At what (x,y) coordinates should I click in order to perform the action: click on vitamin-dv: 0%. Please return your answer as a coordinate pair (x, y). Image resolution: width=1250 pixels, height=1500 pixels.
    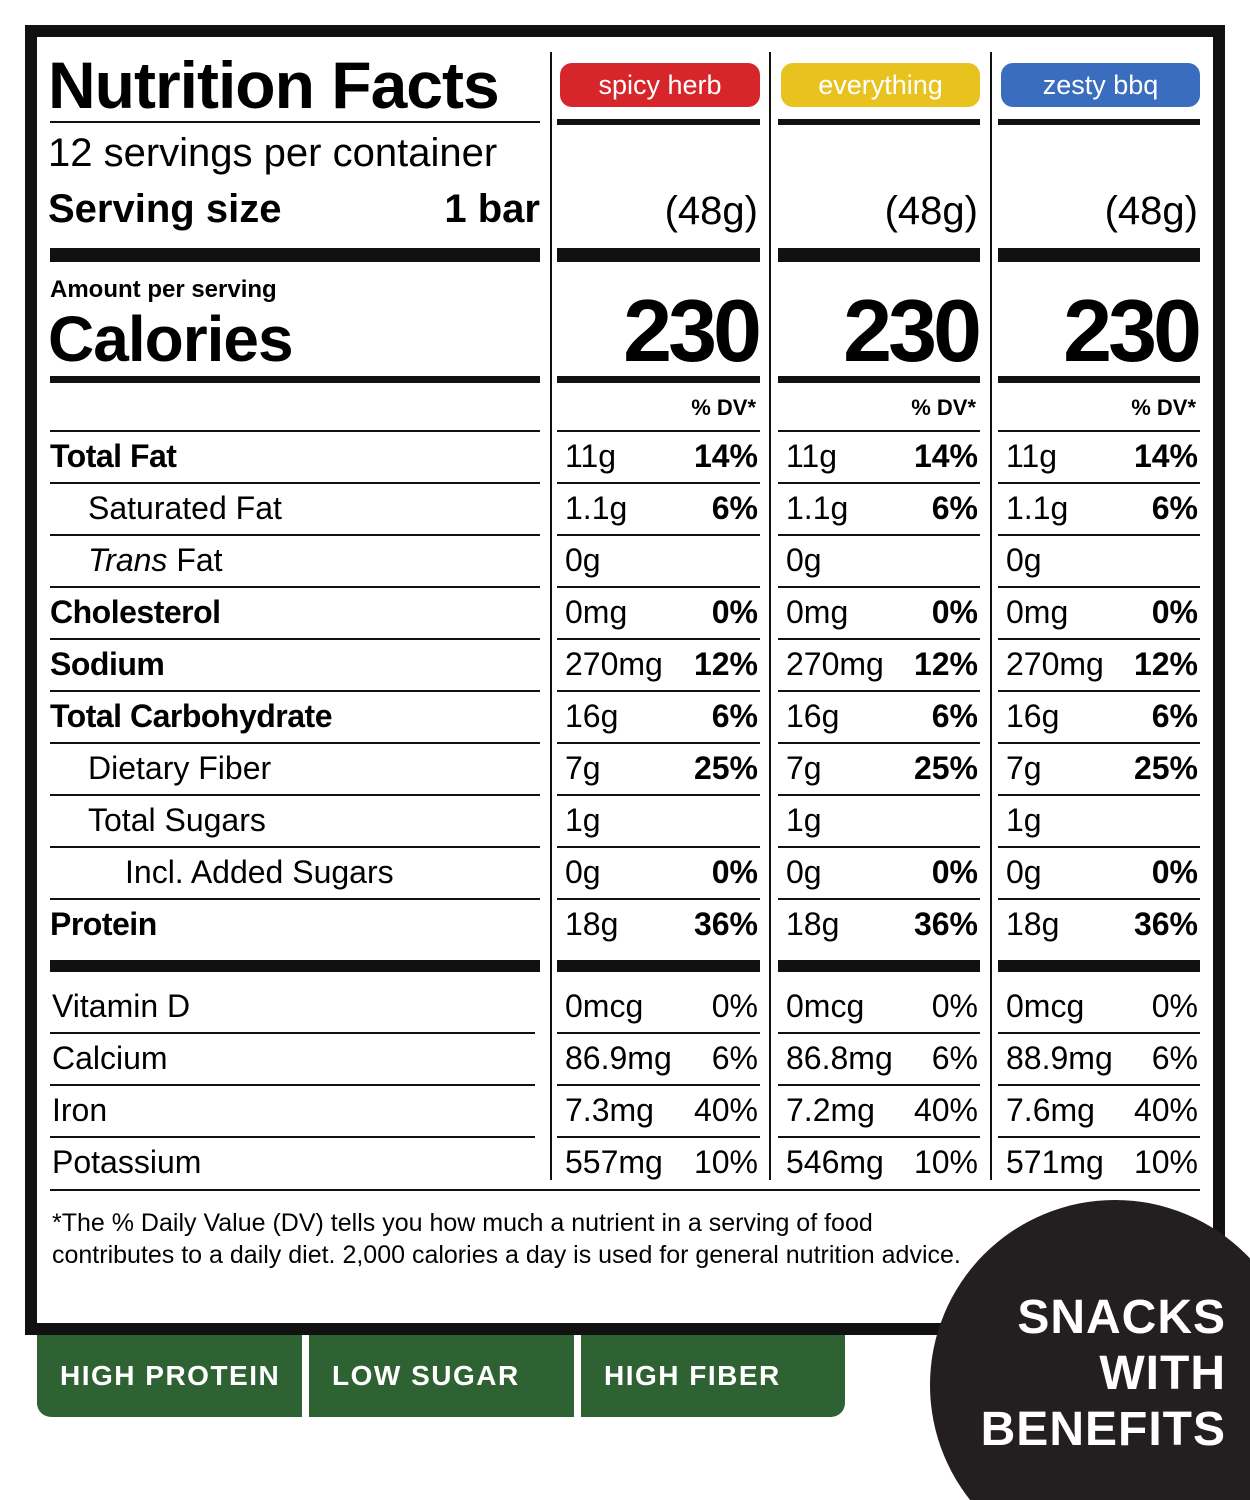
    Looking at the image, I should click on (954, 1005).